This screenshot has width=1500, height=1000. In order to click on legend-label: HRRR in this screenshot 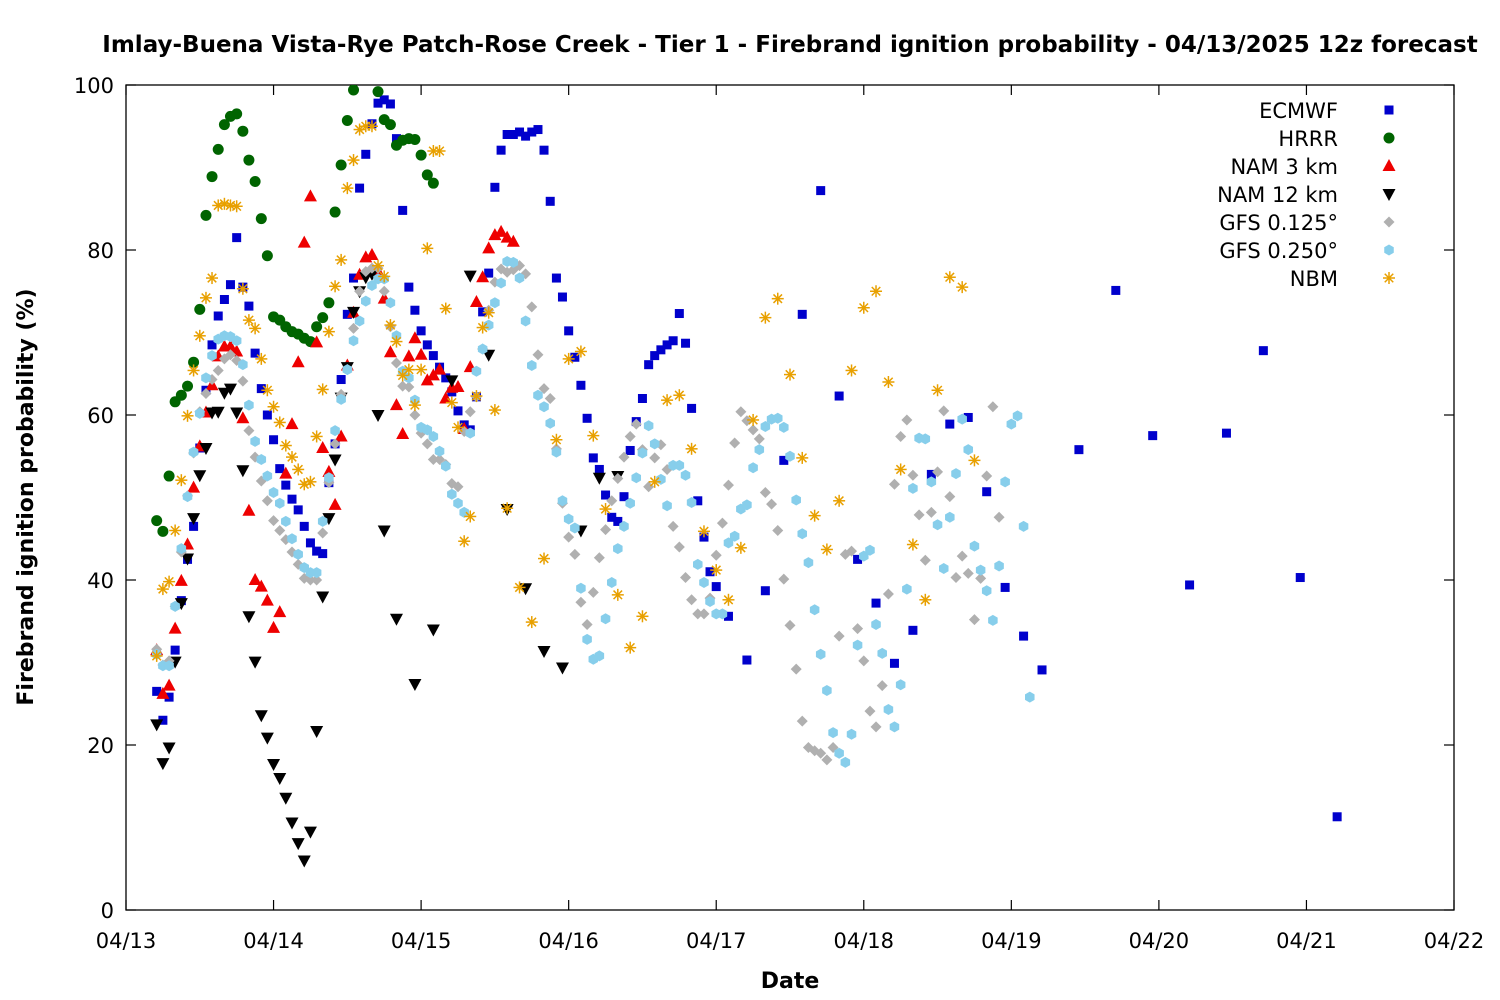, I will do `click(1308, 139)`.